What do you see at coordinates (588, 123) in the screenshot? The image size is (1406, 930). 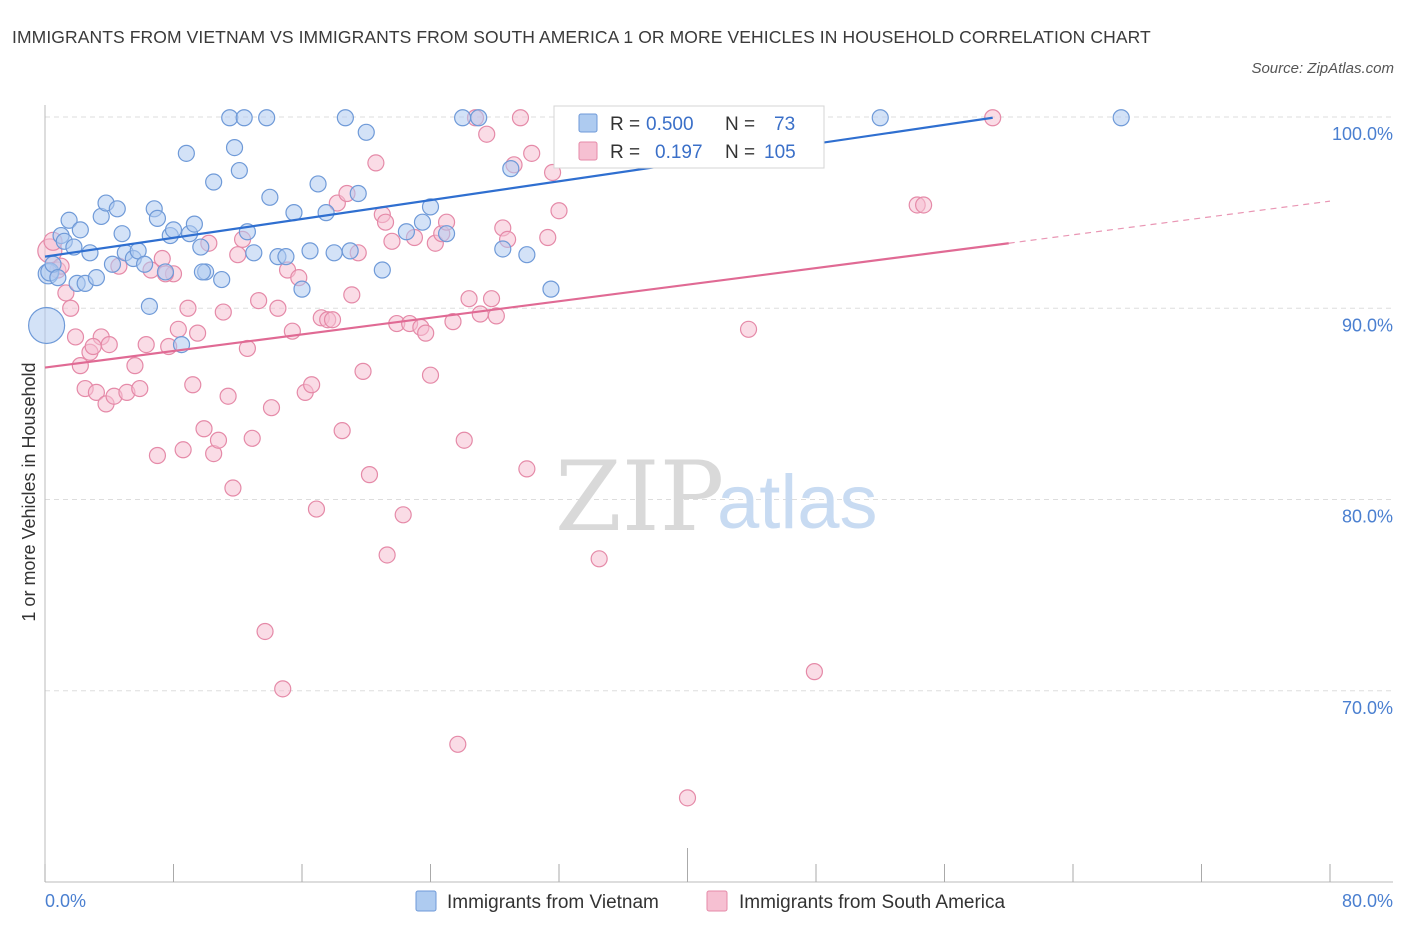 I see `stats-swatch-vietnam` at bounding box center [588, 123].